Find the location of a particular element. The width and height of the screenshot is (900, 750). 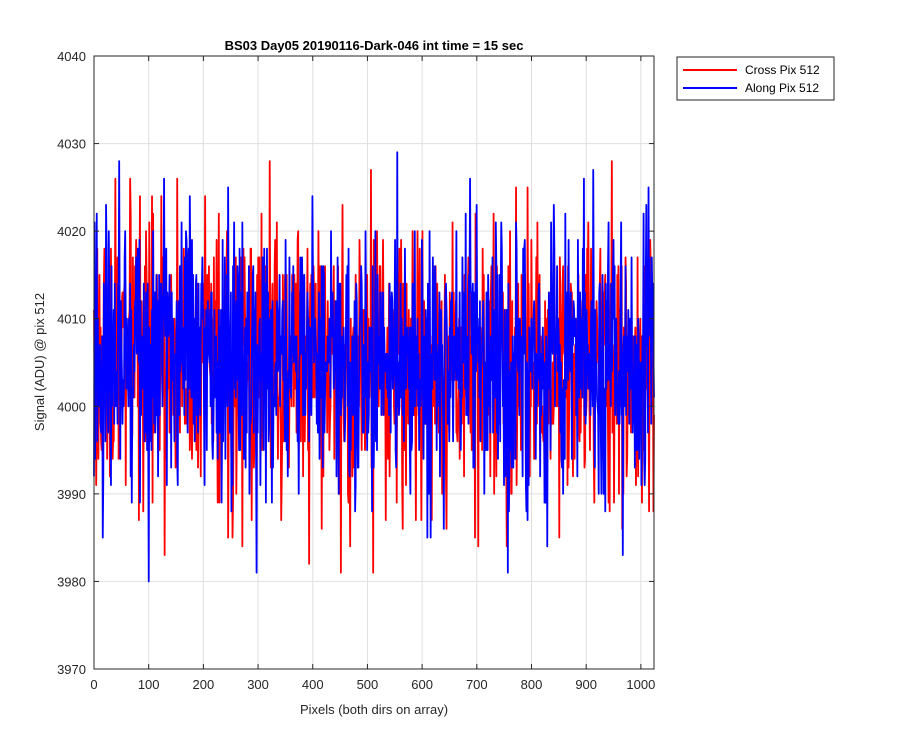

y-tick-label: 4010 is located at coordinates (71, 319).